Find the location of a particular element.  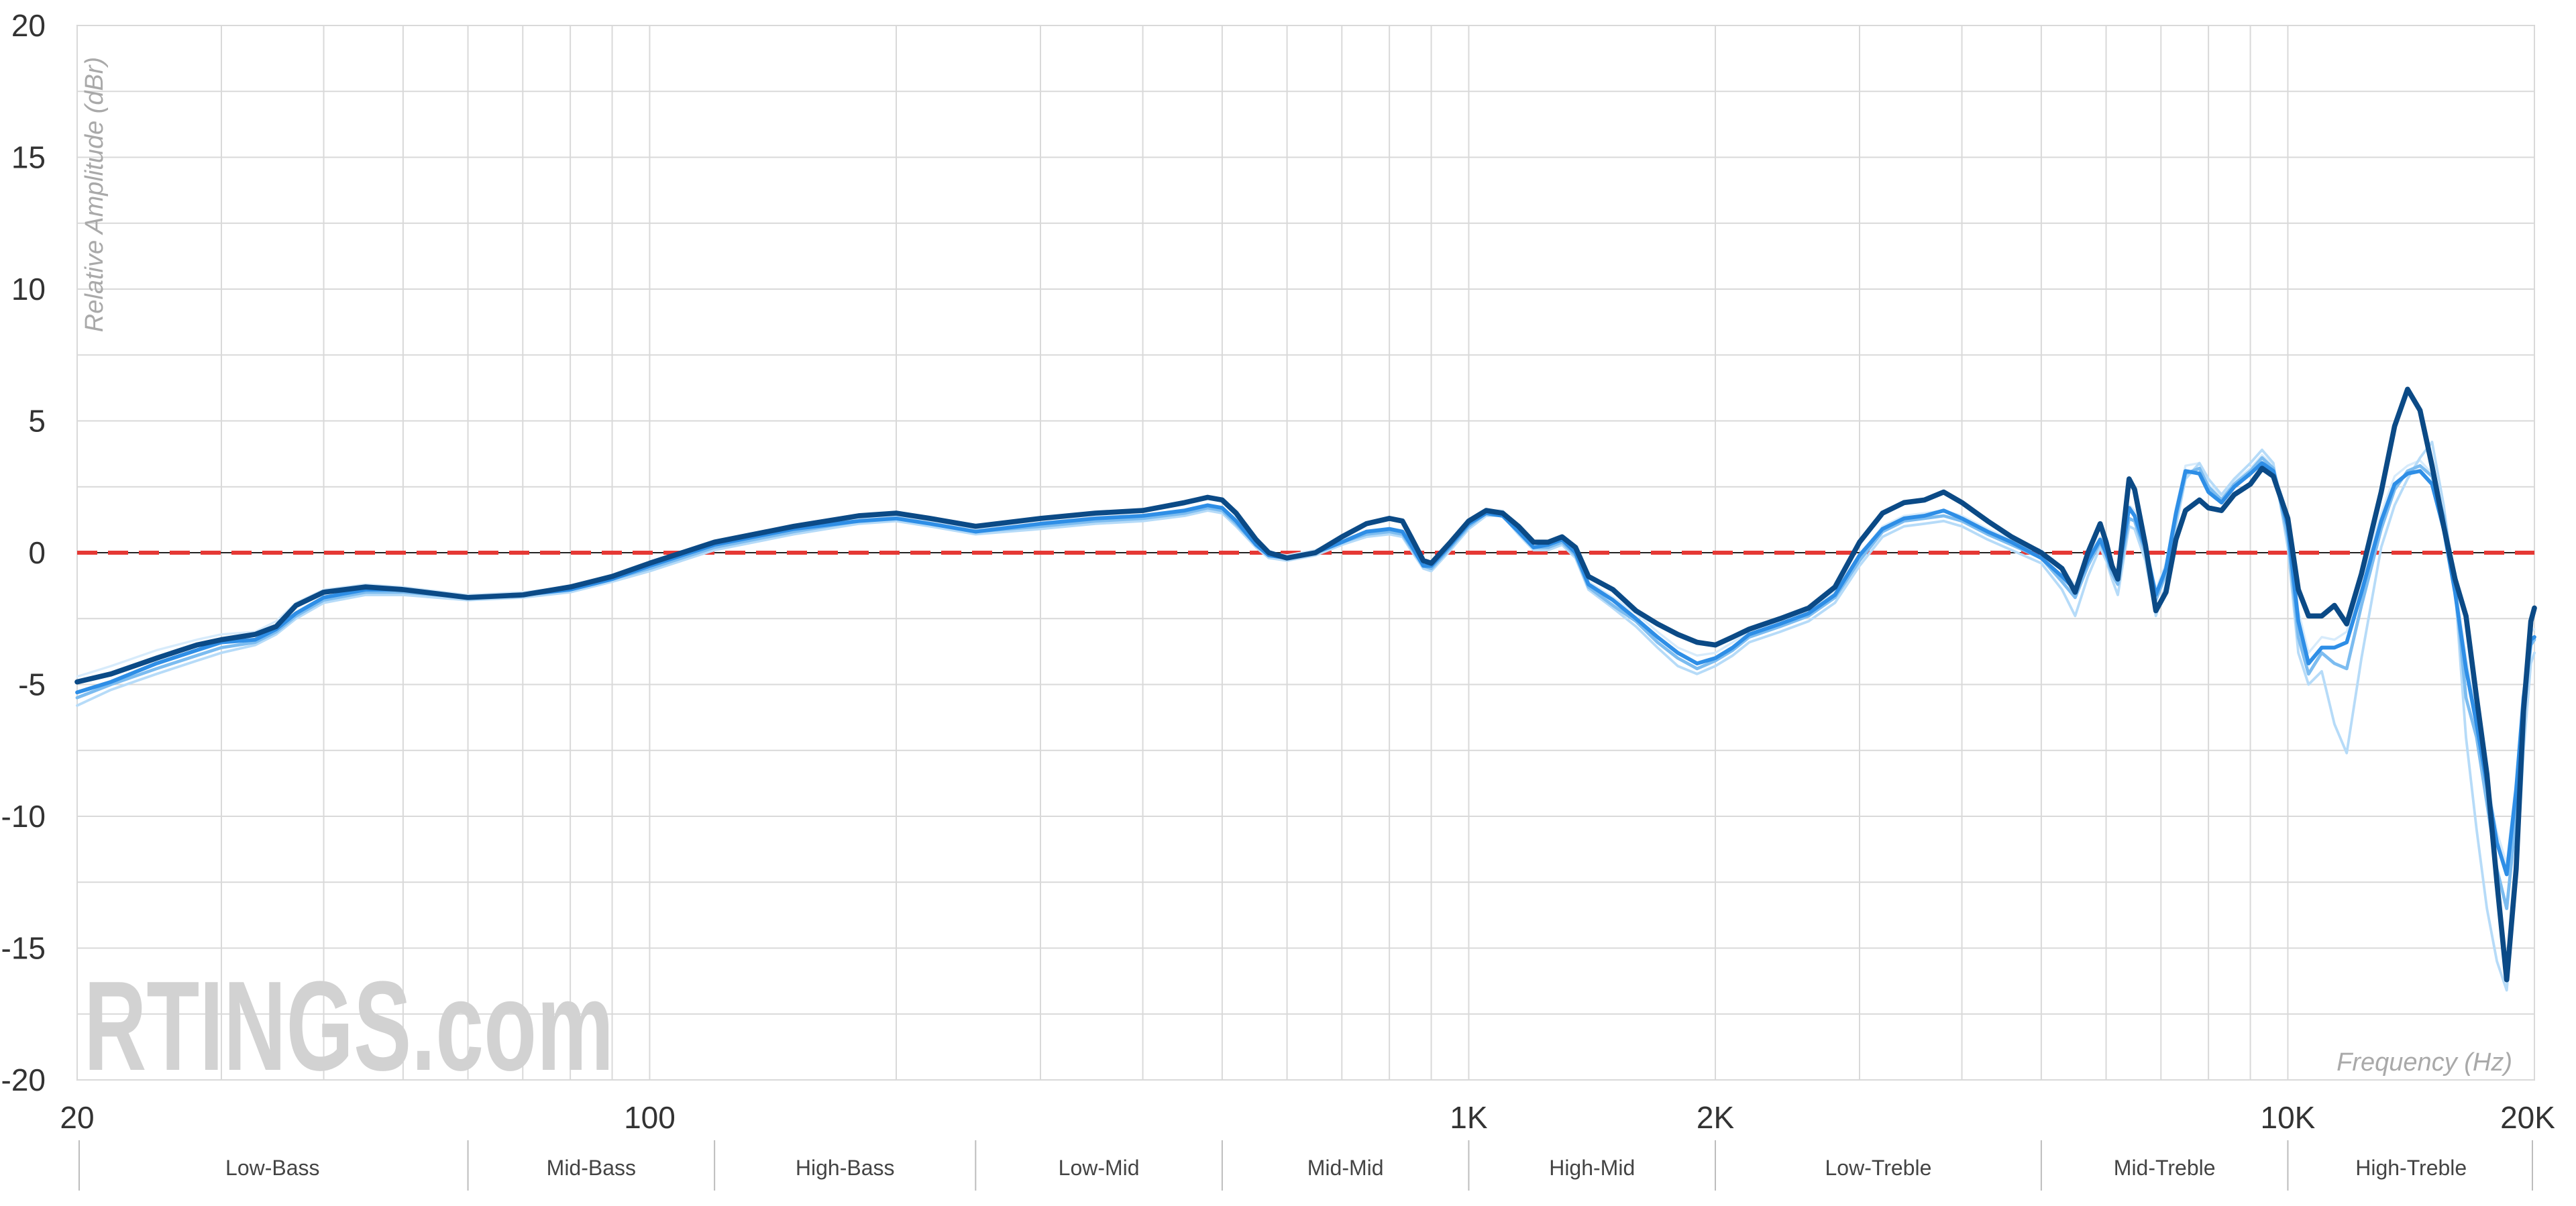

y-axis-title: Relative Amplitude (dBr) is located at coordinates (94, 194).